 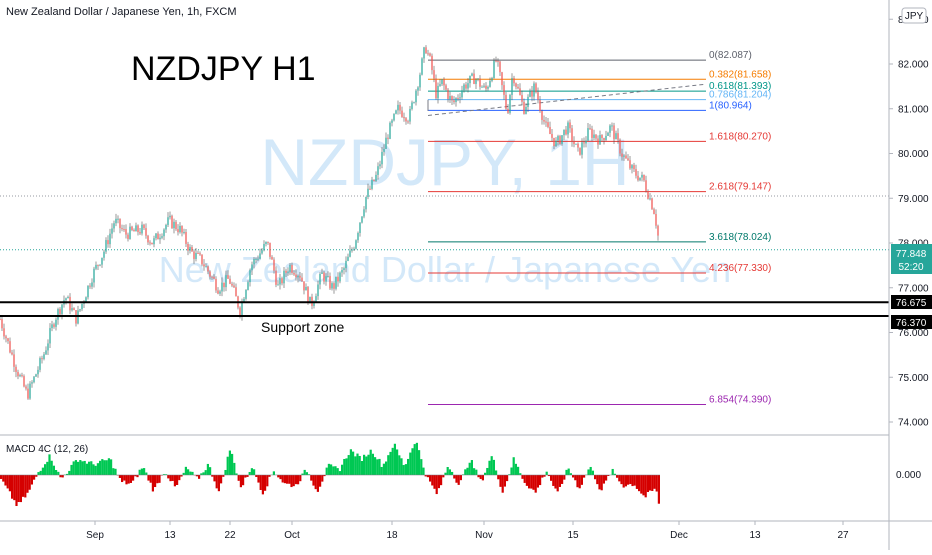 I want to click on price-tick-label: 76.000, so click(x=913, y=333).